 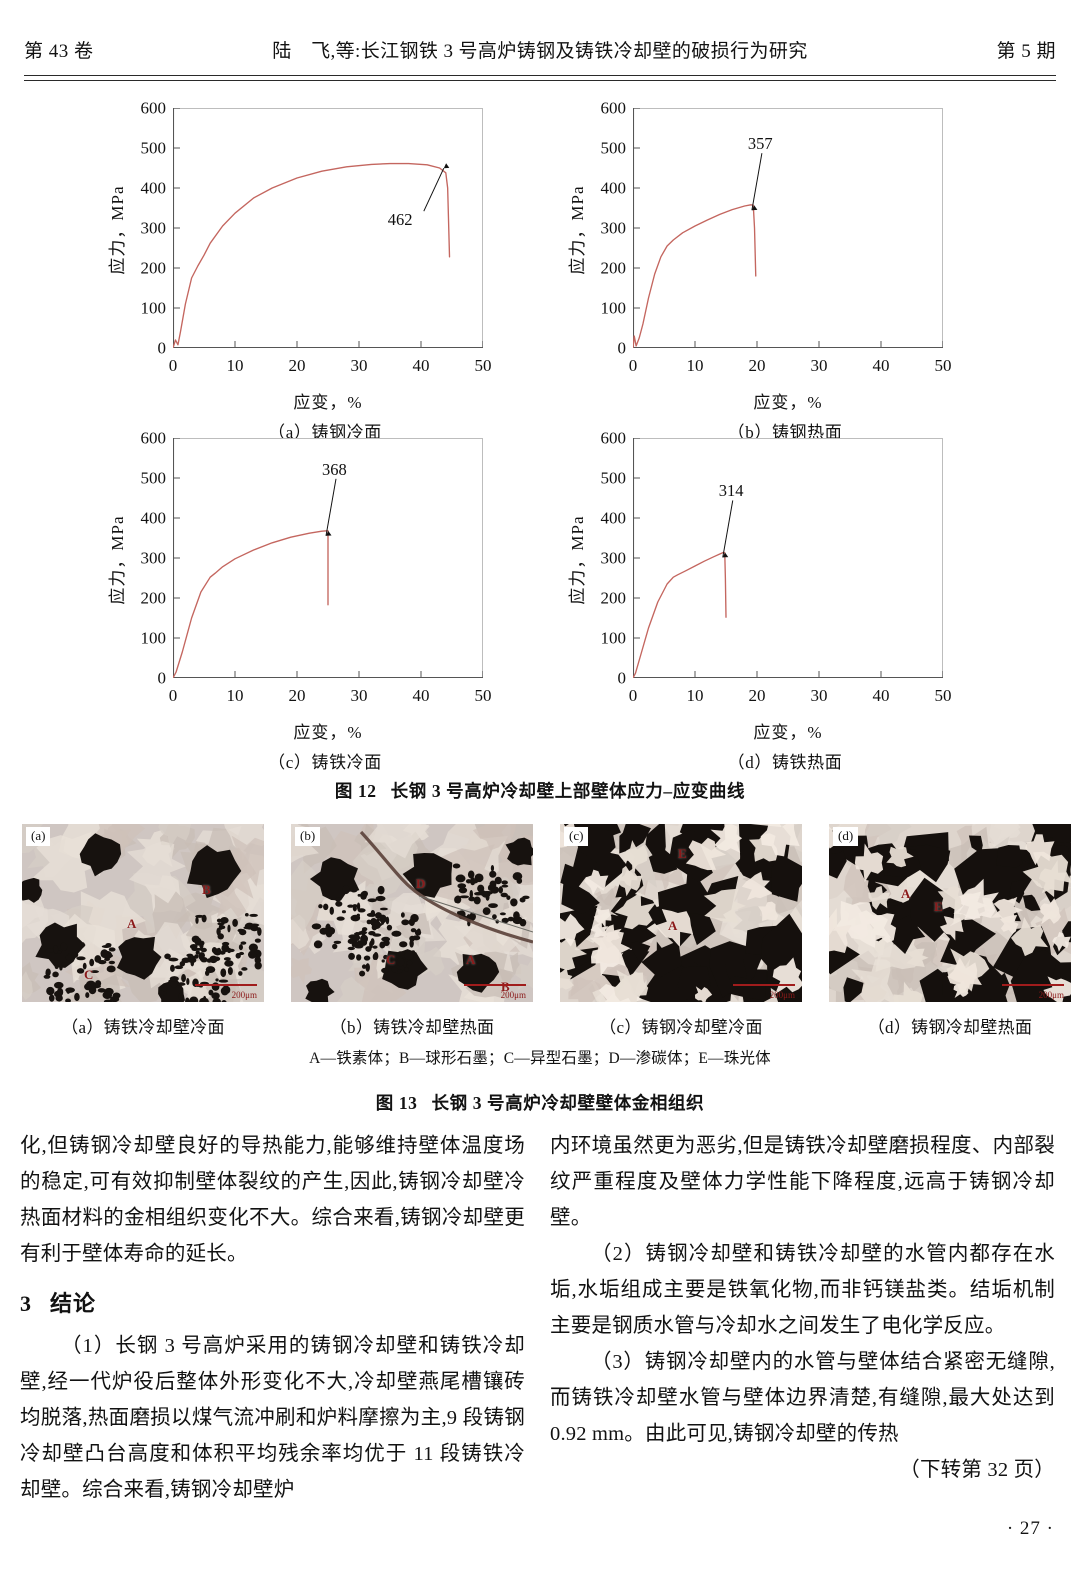 I want to click on micrograph-c-caption: （c）铸钢冷却壁冷面, so click(x=681, y=1027).